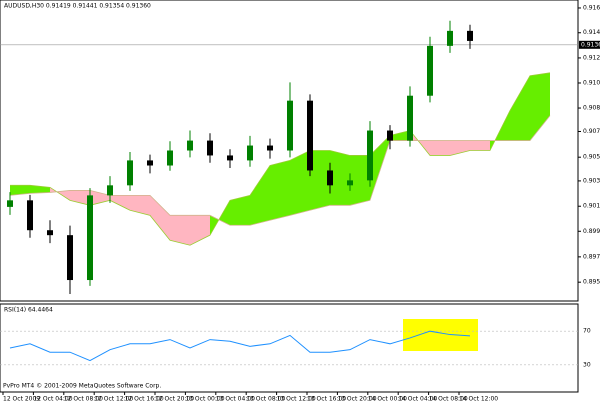  What do you see at coordinates (591, 108) in the screenshot?
I see `y-tick-label: 0.90888` at bounding box center [591, 108].